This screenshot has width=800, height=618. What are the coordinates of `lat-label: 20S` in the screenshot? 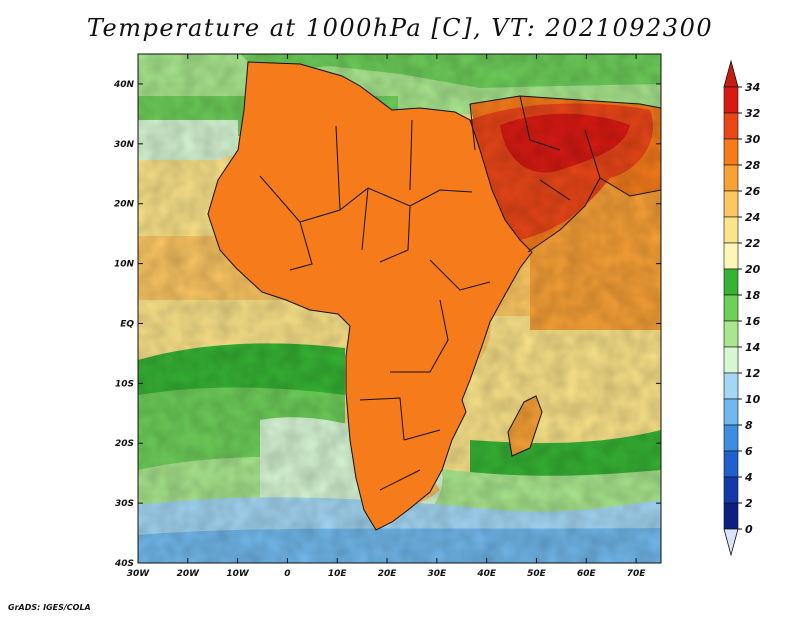 It's located at (124, 444).